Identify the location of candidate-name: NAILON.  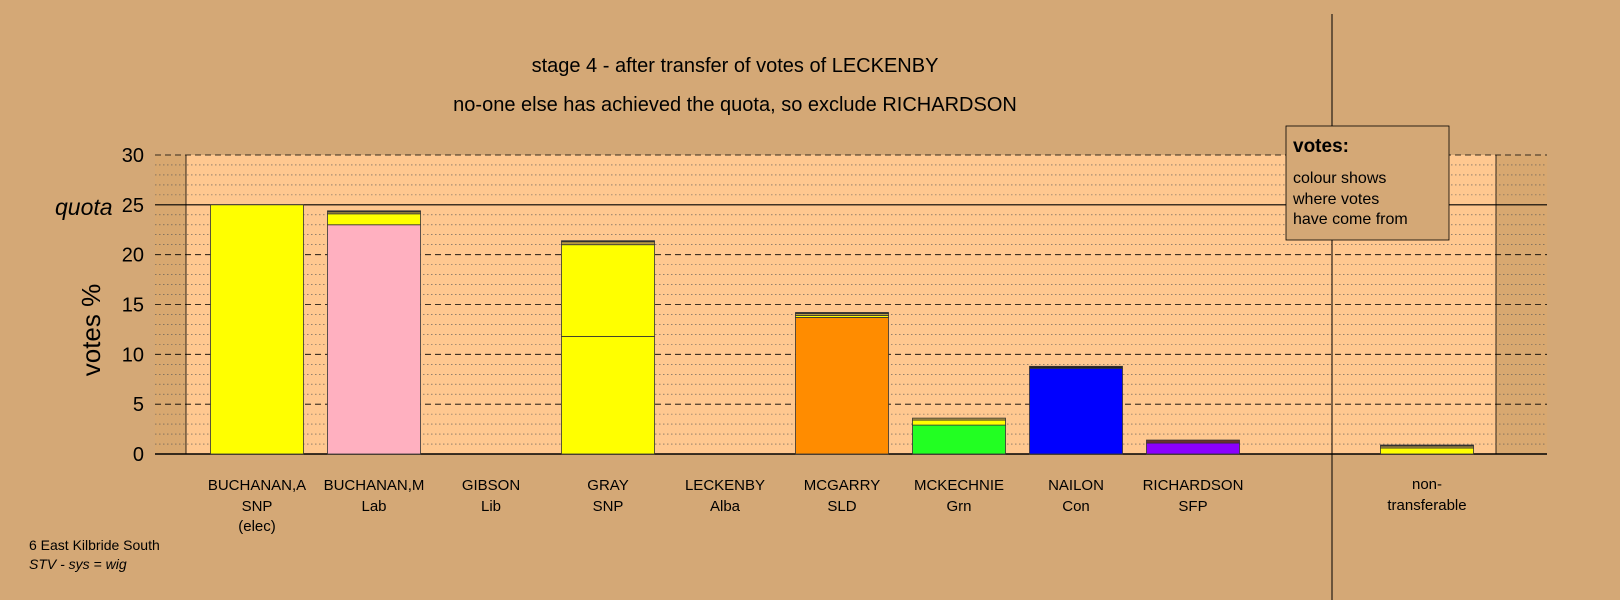
(1076, 485).